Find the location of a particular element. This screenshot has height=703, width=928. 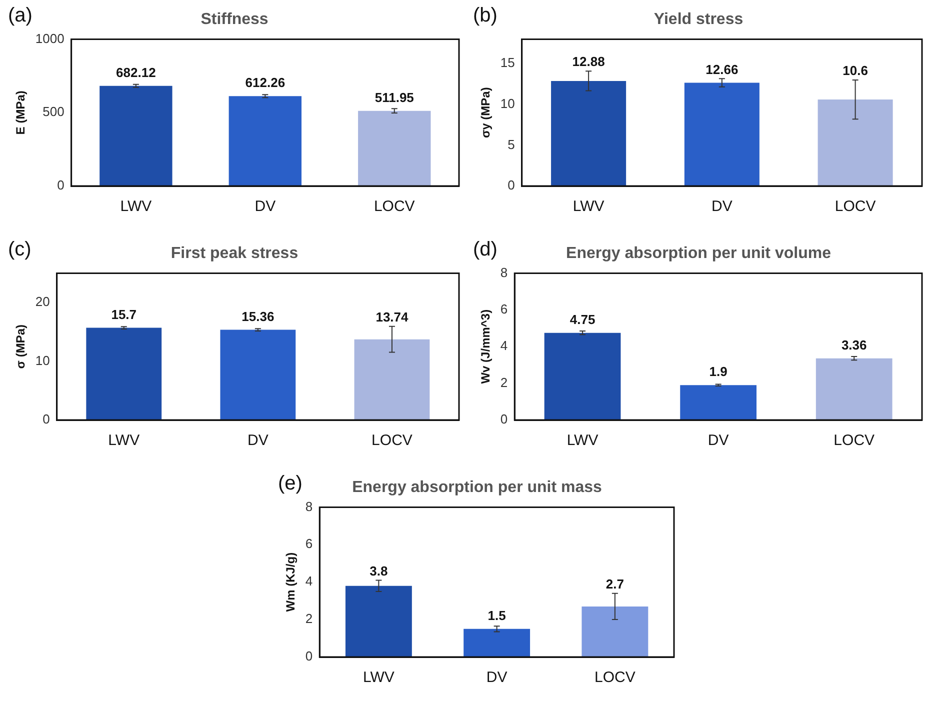

data-label: 2.7 is located at coordinates (615, 584).